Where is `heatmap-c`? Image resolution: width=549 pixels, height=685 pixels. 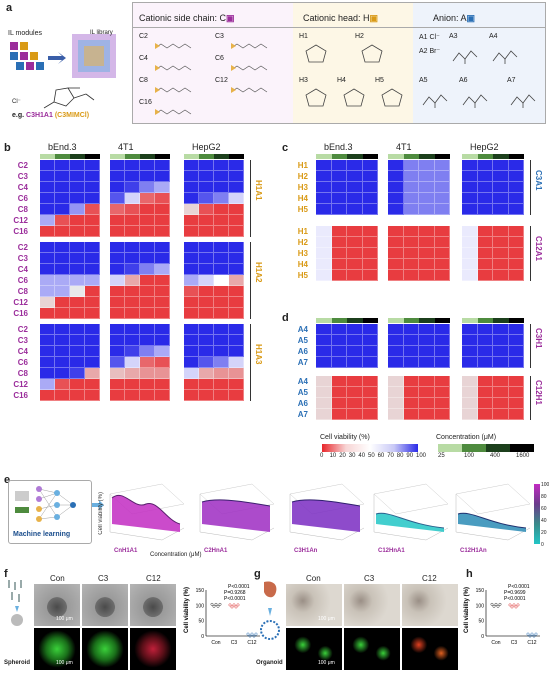
heatmap-c is located at coordinates (347, 187).